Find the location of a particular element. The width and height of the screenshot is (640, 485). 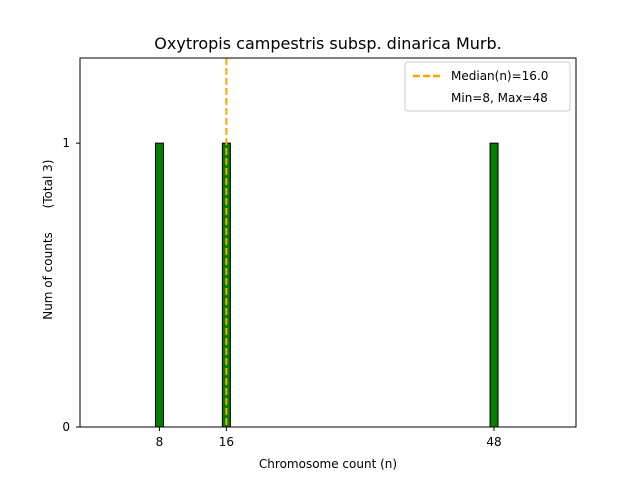

legend: Median(n)=16.0 Min=8, Max=48 is located at coordinates (487, 86).